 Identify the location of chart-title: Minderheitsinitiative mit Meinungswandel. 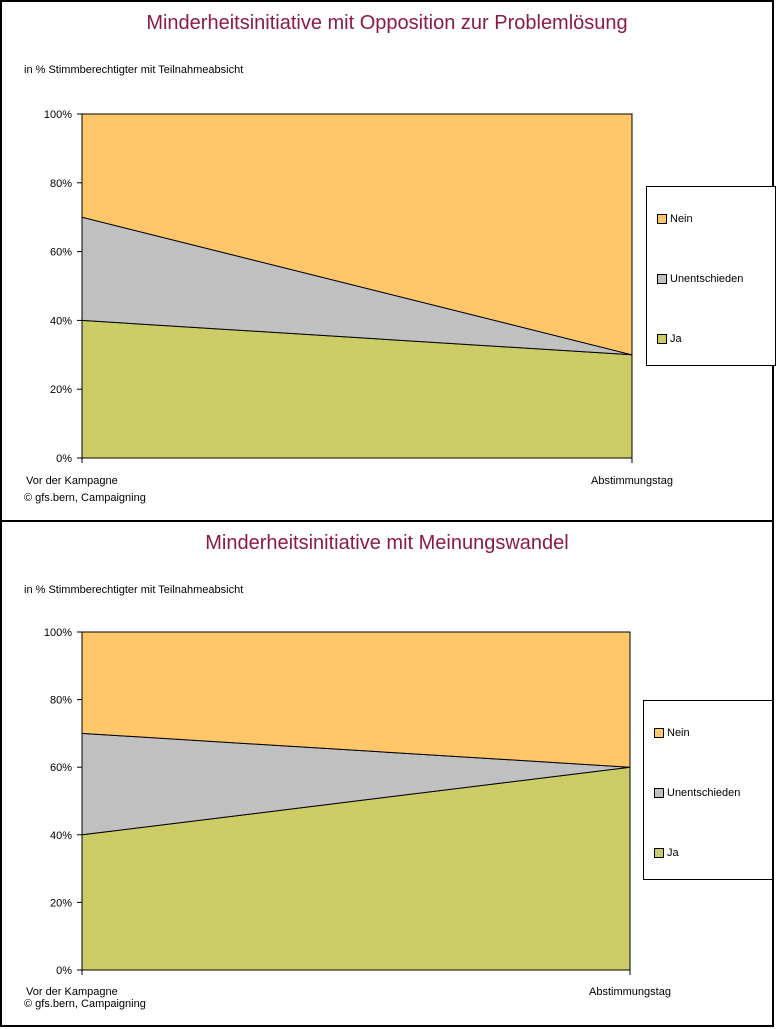
(387, 543).